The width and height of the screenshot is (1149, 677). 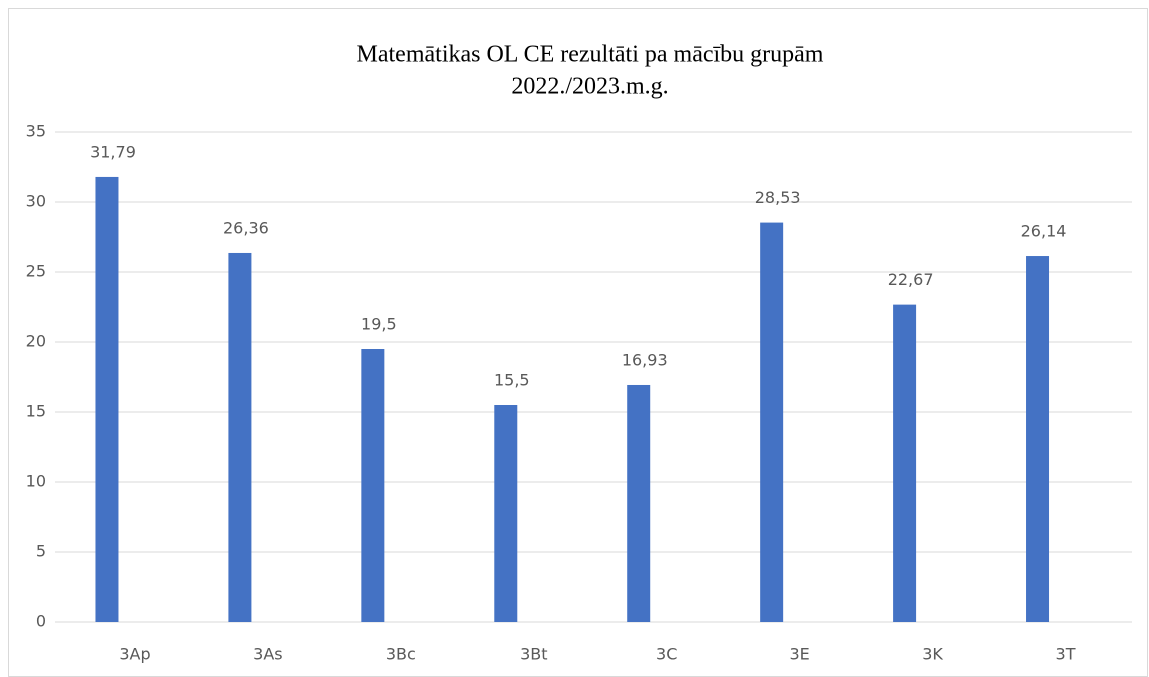 I want to click on x-tick-label: 3C, so click(x=666, y=654).